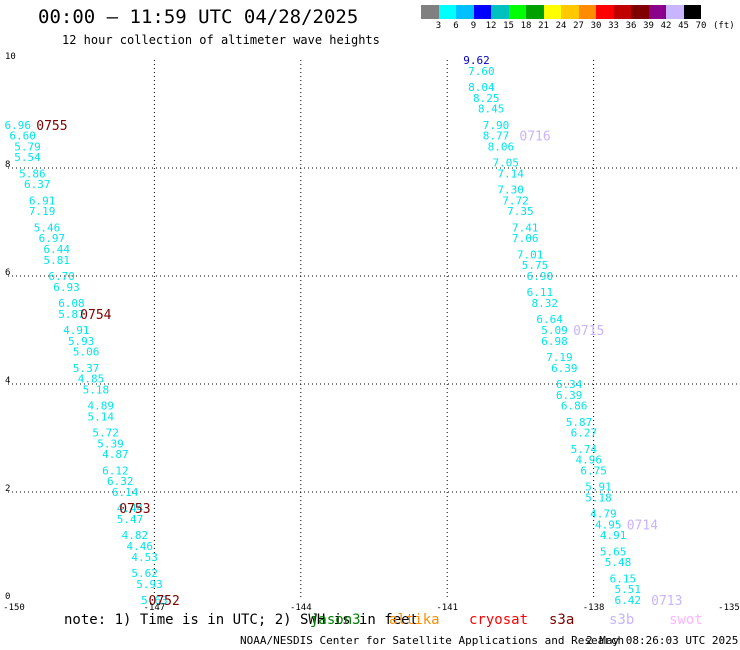 The image size is (740, 650). Describe the element at coordinates (540, 292) in the screenshot. I see `swh-value-label: 6.11` at that location.